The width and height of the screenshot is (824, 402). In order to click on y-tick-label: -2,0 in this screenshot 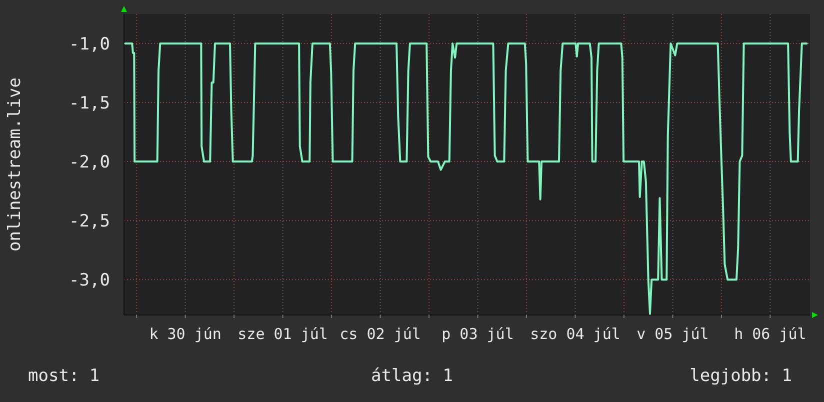, I will do `click(89, 162)`.